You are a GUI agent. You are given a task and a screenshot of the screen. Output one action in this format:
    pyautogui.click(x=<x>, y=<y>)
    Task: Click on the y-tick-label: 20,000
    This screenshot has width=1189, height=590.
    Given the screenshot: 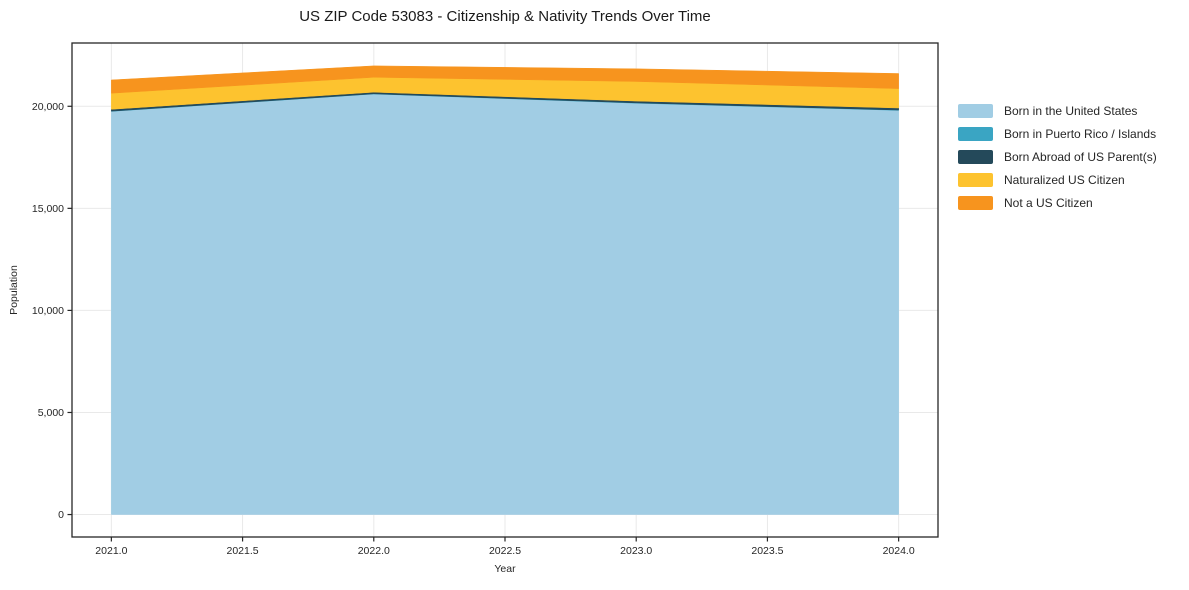 What is the action you would take?
    pyautogui.click(x=48, y=107)
    